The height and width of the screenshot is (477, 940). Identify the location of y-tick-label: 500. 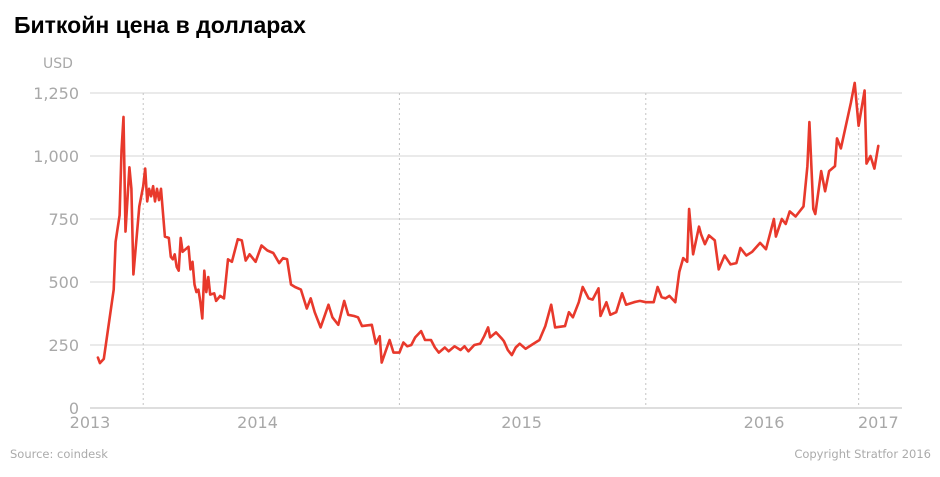
(63, 282).